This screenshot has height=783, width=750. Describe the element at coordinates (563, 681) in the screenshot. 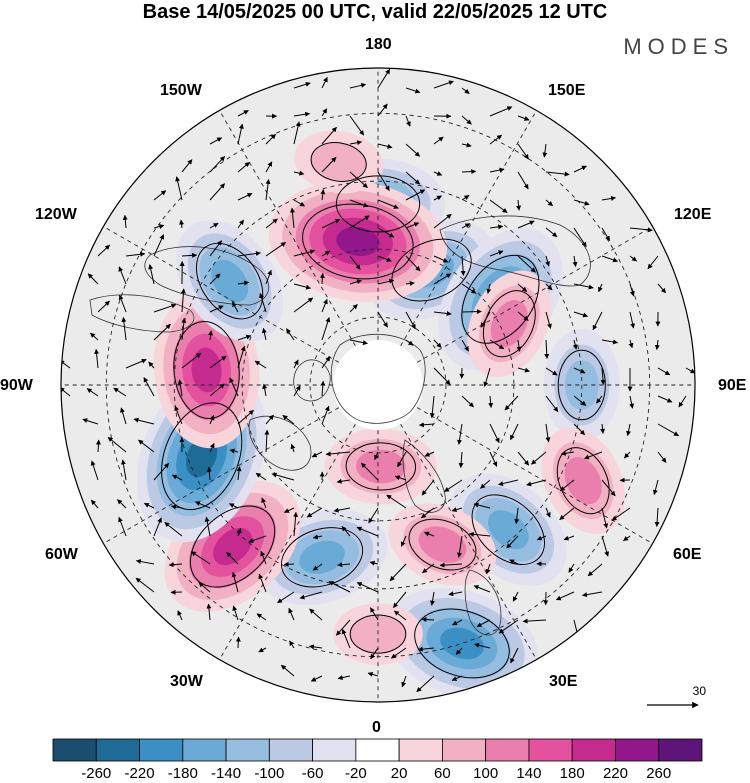

I see `lon-label-30e: 30E` at that location.